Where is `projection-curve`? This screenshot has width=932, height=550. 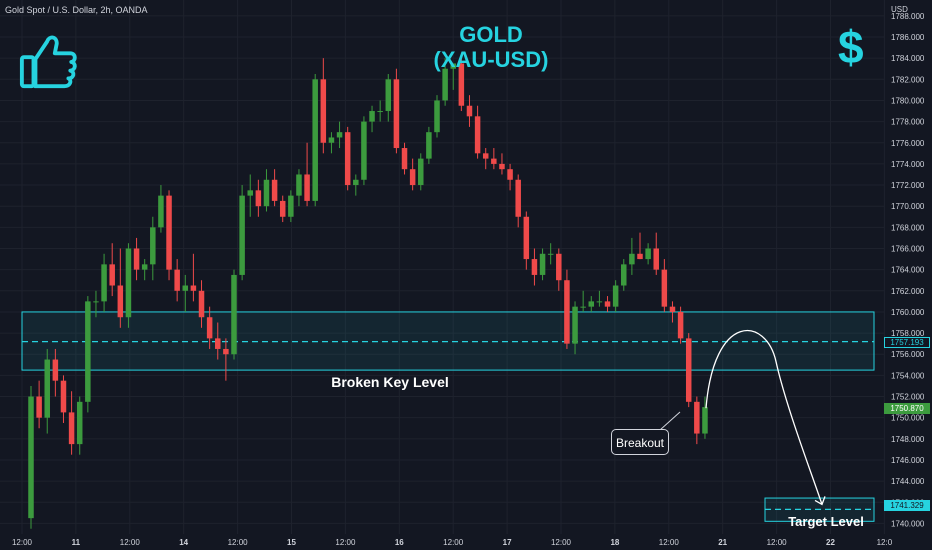
projection-curve is located at coordinates (764, 417).